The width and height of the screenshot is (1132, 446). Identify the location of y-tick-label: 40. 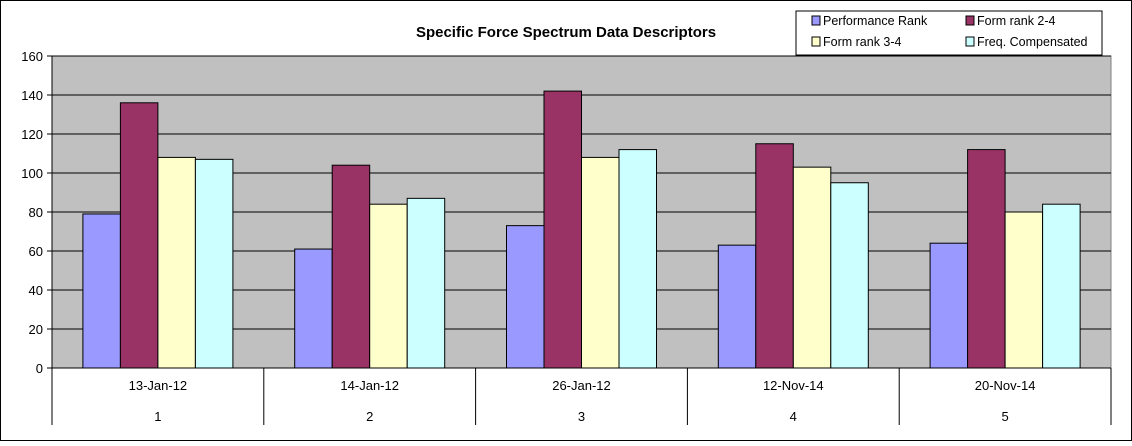
(36, 290).